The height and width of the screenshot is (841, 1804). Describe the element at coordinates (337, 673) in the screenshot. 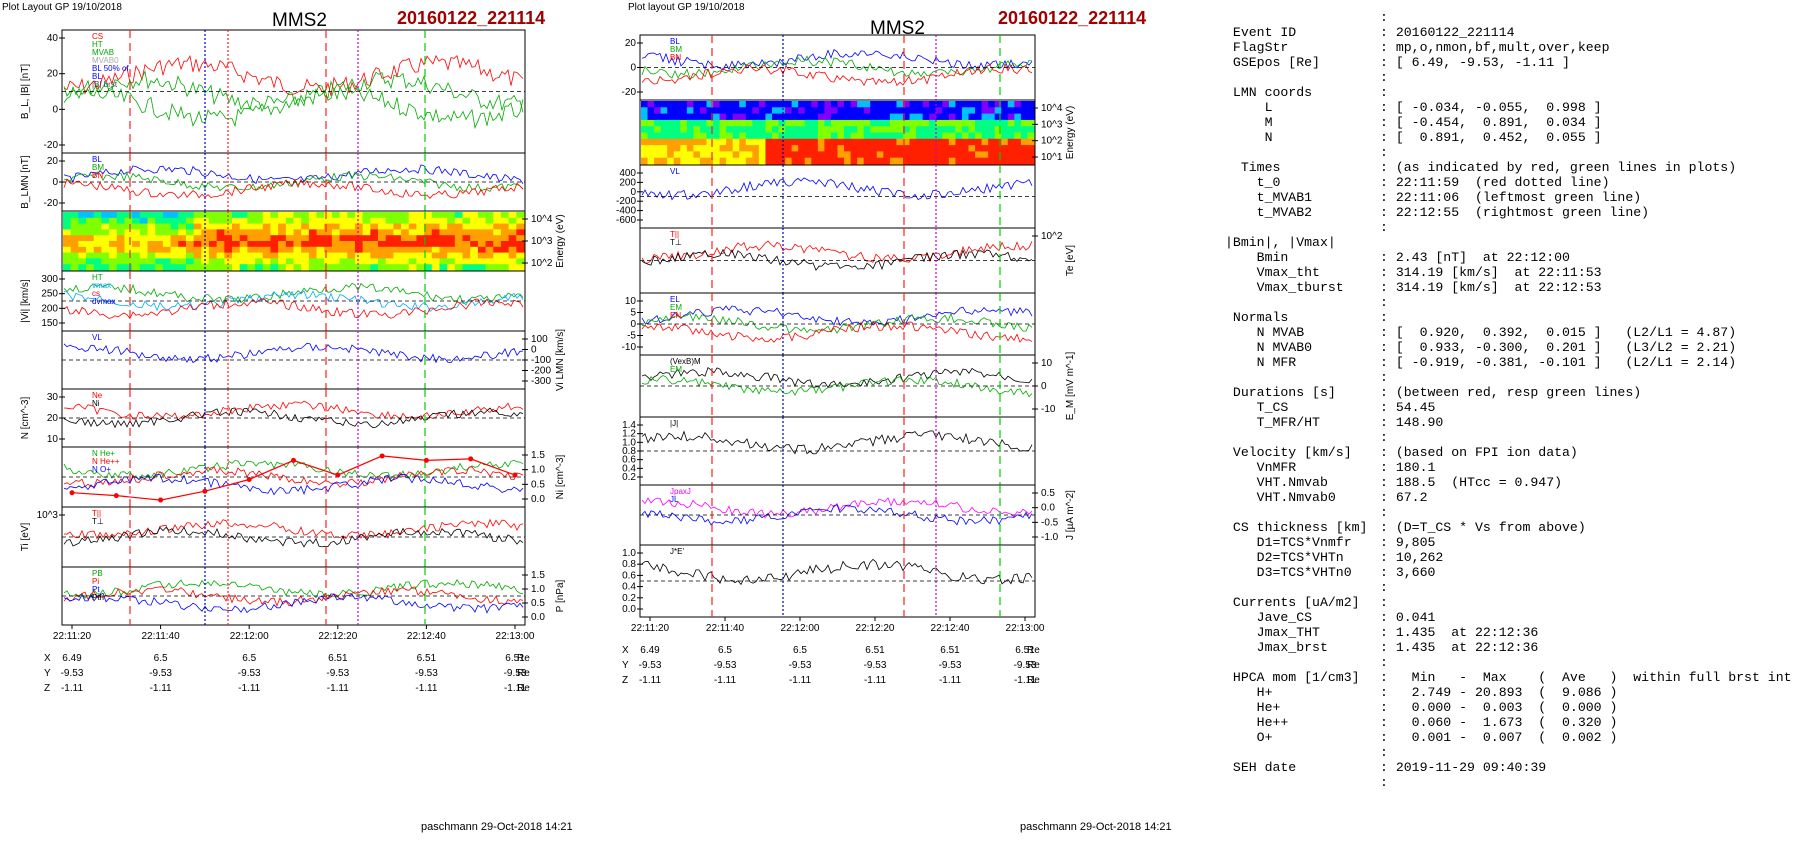

I see `position-value: -9.53` at that location.